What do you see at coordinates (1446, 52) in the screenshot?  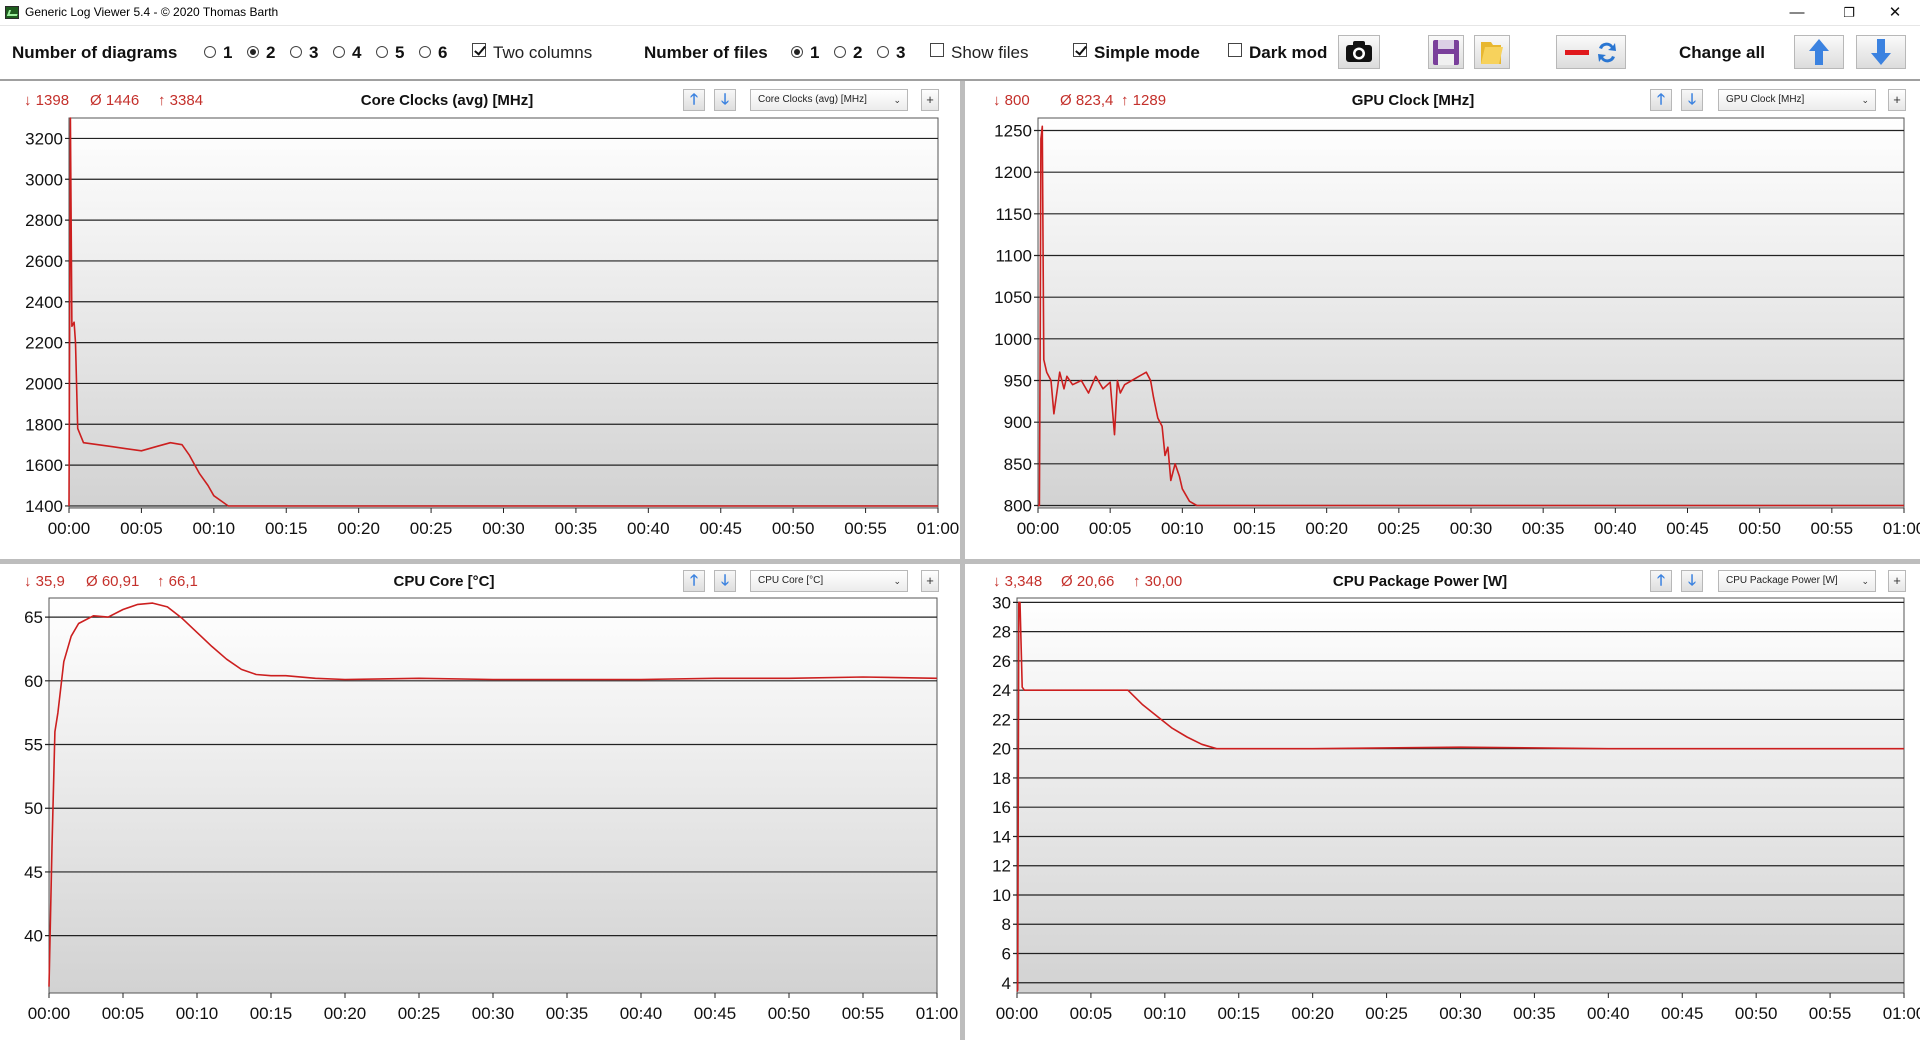 I see `save-button` at bounding box center [1446, 52].